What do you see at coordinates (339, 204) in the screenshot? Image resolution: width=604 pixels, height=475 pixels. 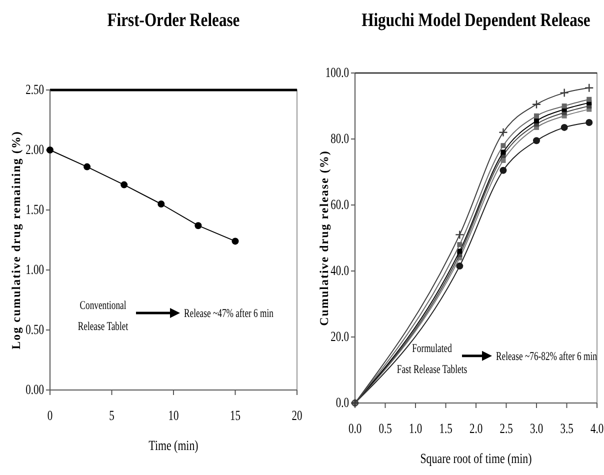 I see `y-tick-label: 60.0` at bounding box center [339, 204].